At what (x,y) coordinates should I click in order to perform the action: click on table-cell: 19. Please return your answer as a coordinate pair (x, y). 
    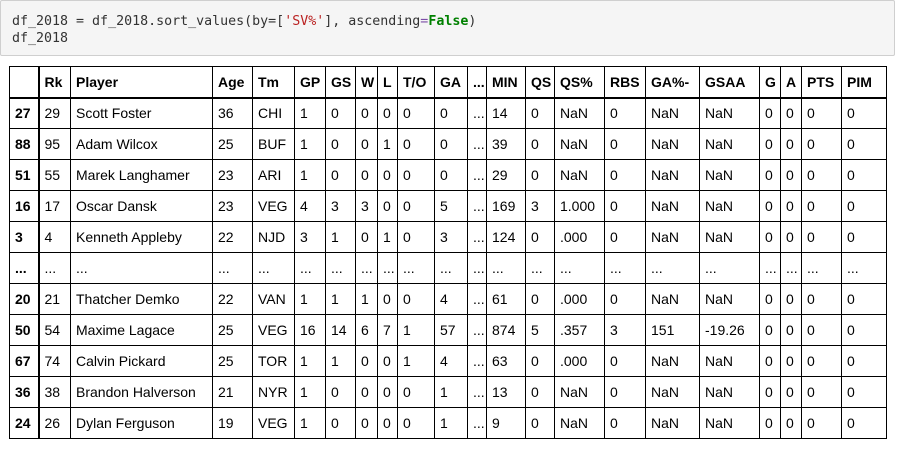
    Looking at the image, I should click on (232, 423).